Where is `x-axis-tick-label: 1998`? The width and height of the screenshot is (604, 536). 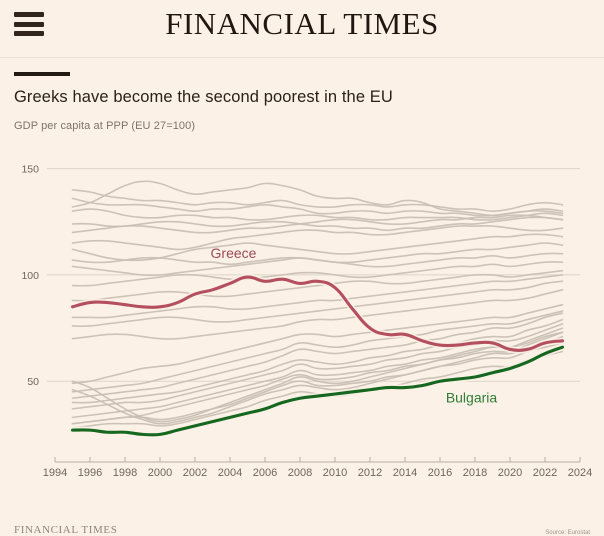 x-axis-tick-label: 1998 is located at coordinates (125, 473).